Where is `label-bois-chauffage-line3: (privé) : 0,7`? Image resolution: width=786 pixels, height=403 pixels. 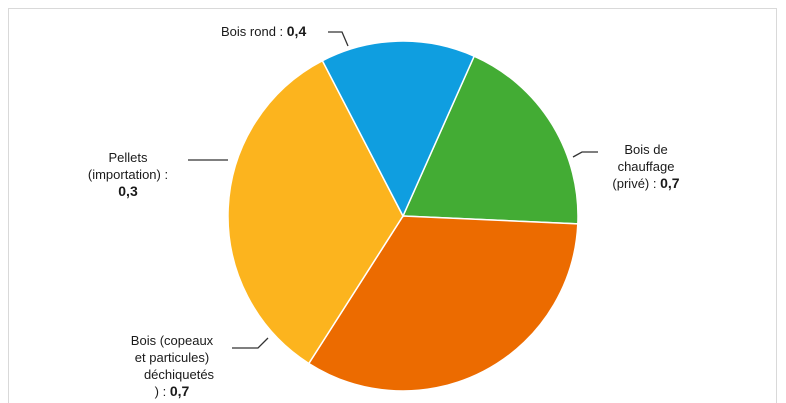 label-bois-chauffage-line3: (privé) : 0,7 is located at coordinates (646, 183).